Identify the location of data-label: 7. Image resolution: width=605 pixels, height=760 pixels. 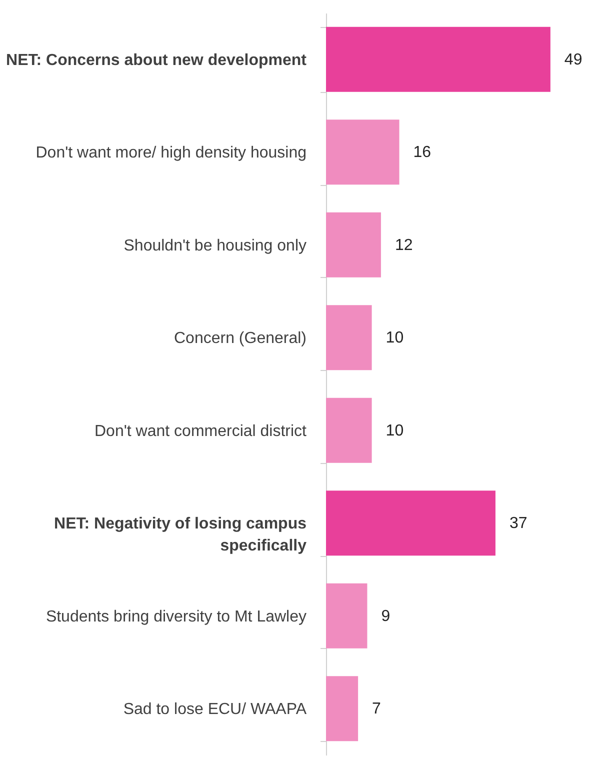
(377, 709).